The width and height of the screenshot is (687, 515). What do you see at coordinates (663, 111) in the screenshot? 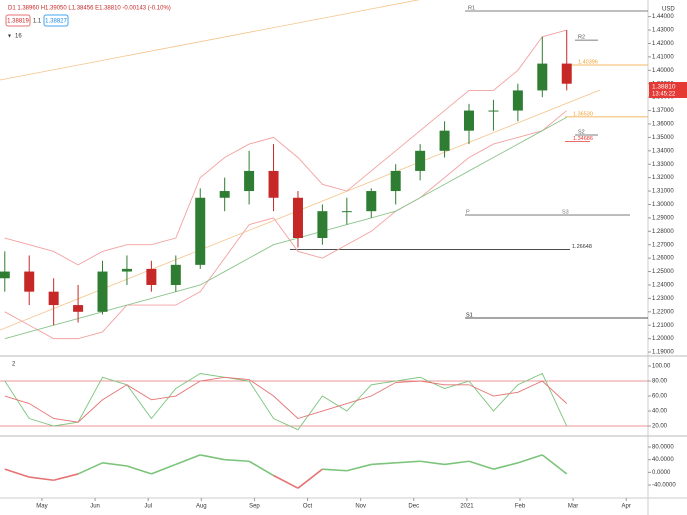
I see `y-tick-label: 1.37000` at bounding box center [663, 111].